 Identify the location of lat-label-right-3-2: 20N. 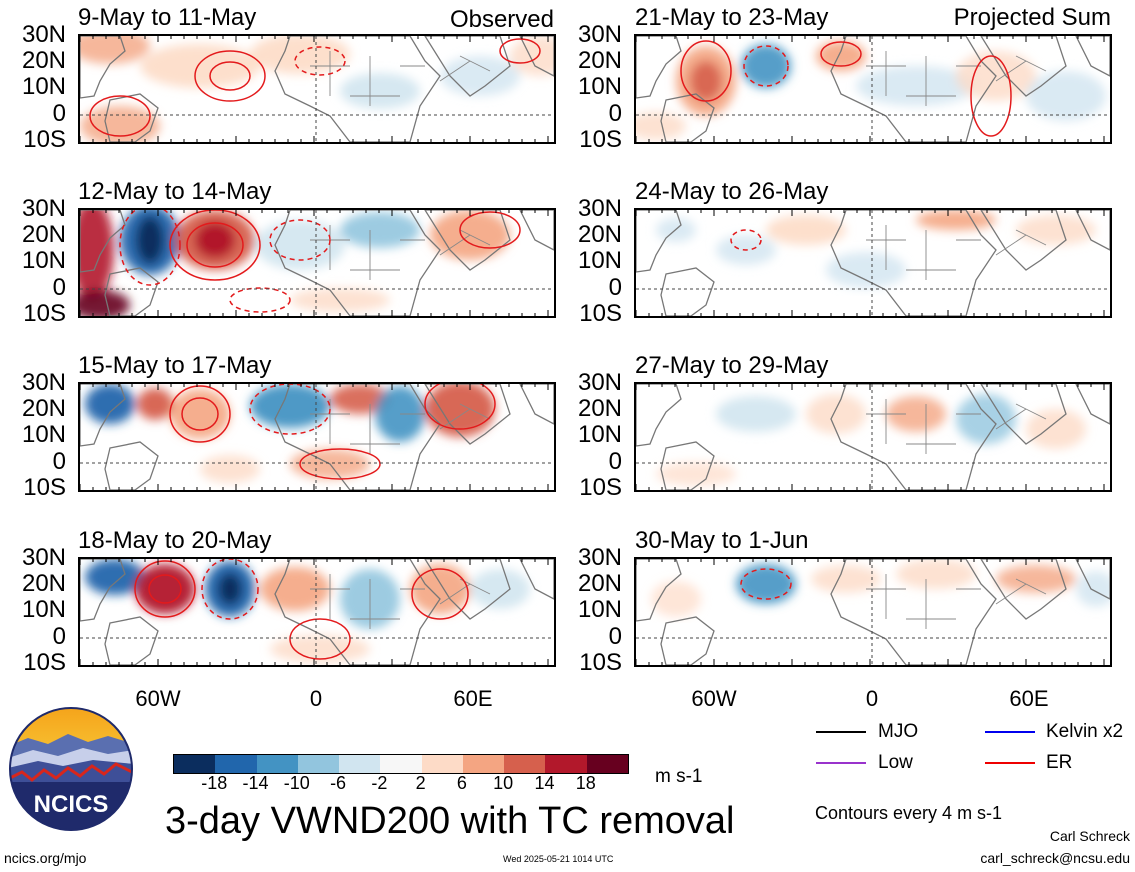
(599, 408).